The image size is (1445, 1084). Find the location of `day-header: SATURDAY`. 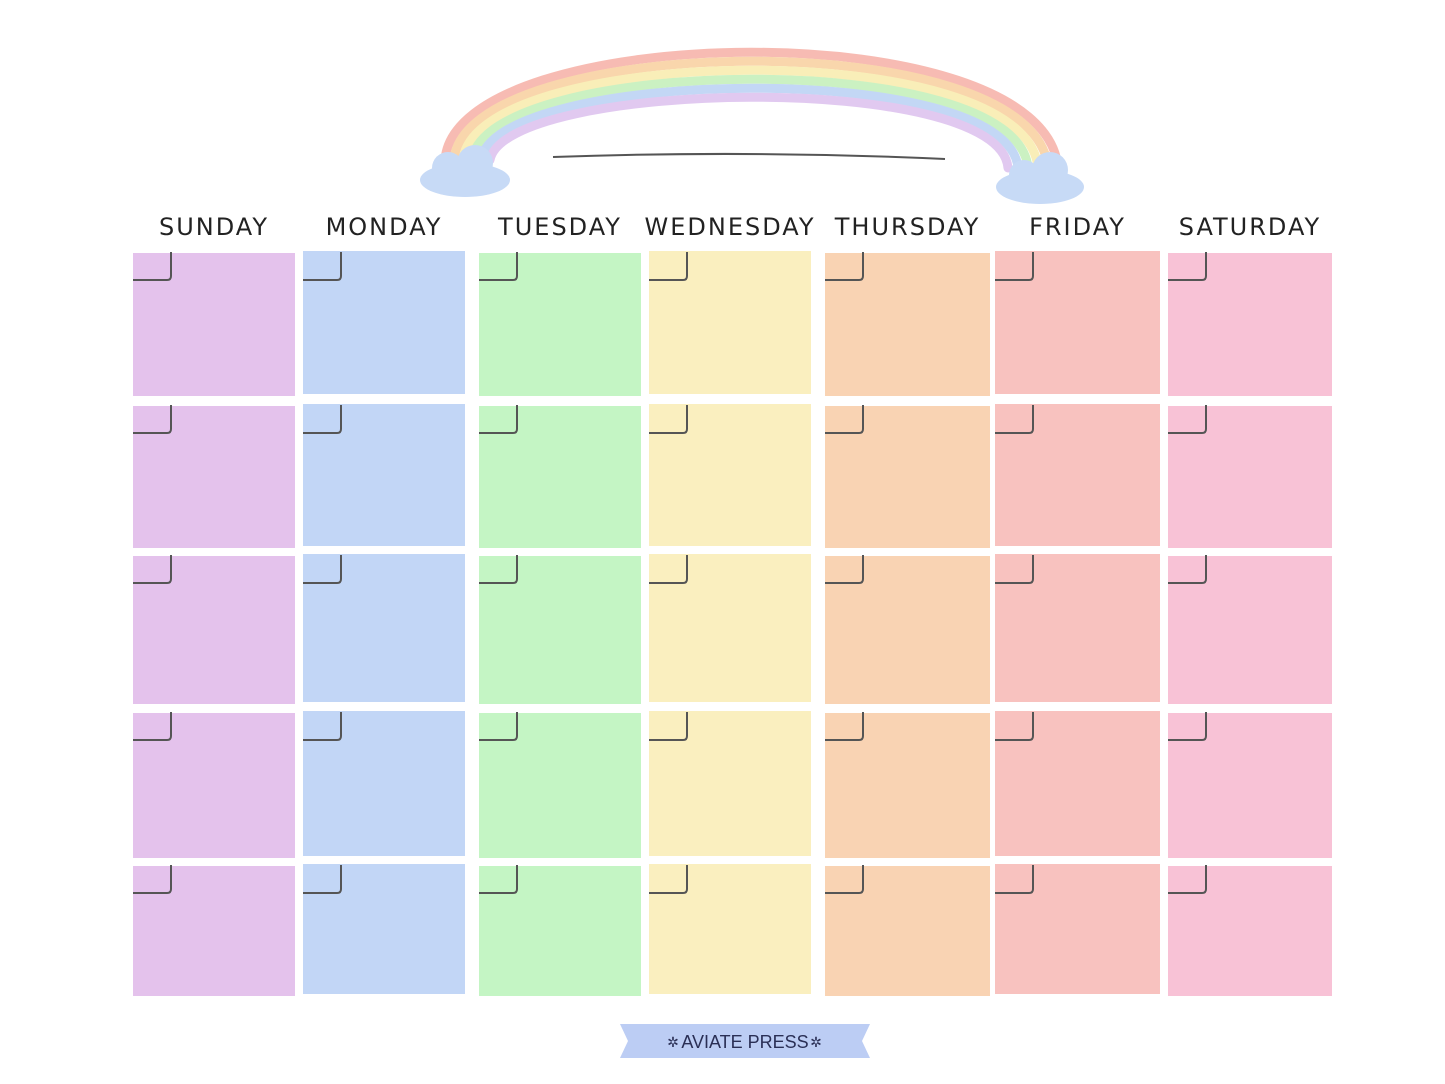

day-header: SATURDAY is located at coordinates (1250, 227).